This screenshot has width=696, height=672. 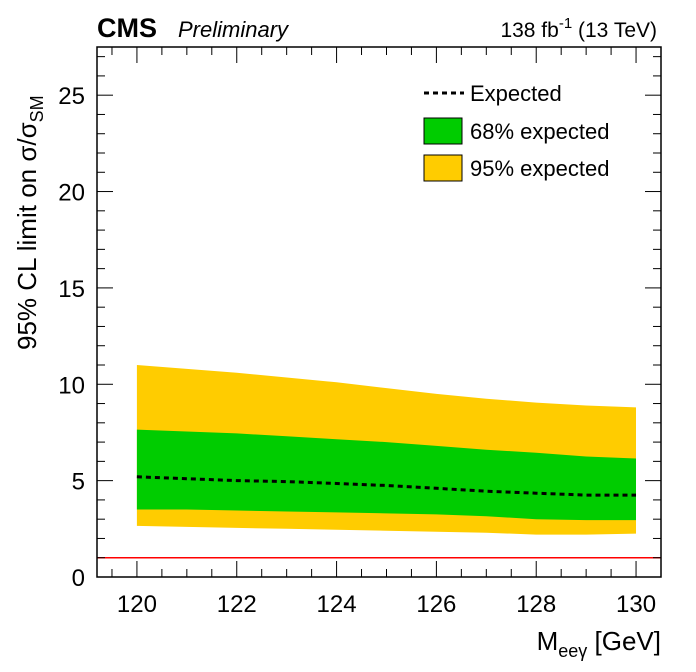 I want to click on legend-68-swatch, so click(x=443, y=131).